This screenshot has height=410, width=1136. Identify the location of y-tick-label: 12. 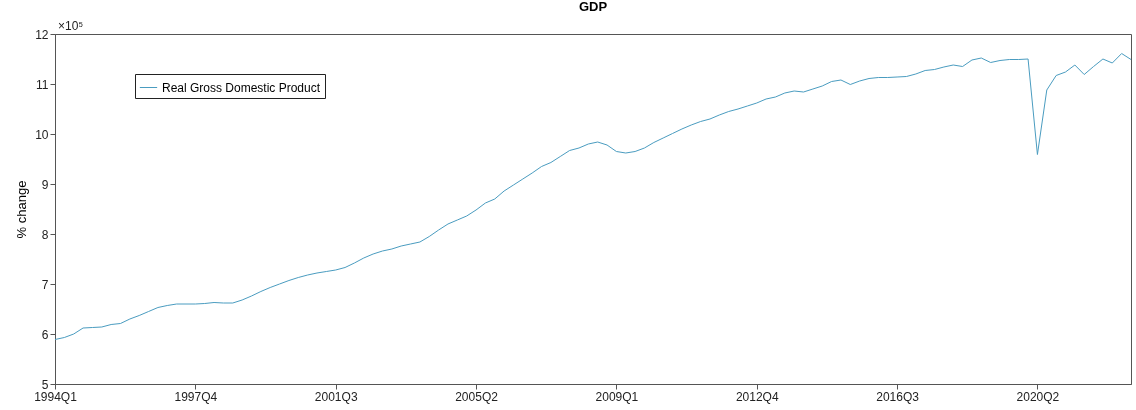
(42, 34).